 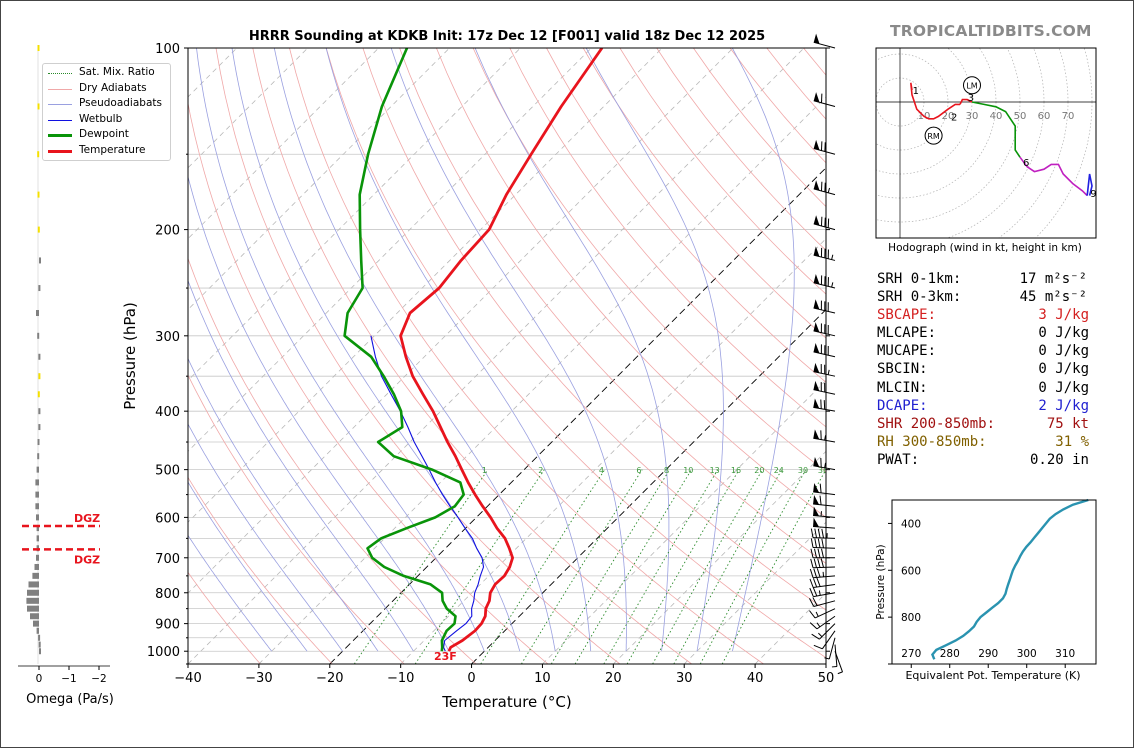 I want to click on mixing-ratio-label: 30, so click(x=803, y=470).